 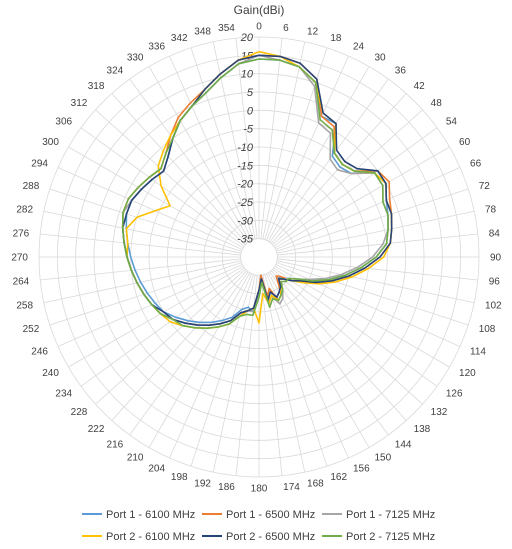 What do you see at coordinates (437, 103) in the screenshot?
I see `angle-tick-label: 48` at bounding box center [437, 103].